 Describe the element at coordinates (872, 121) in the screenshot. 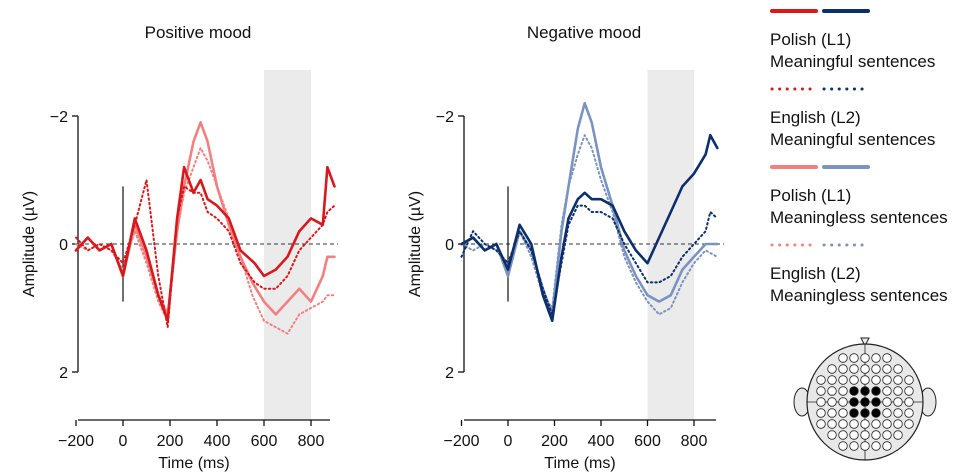

I see `legend-item: English (L2) Meaningful sentences` at that location.